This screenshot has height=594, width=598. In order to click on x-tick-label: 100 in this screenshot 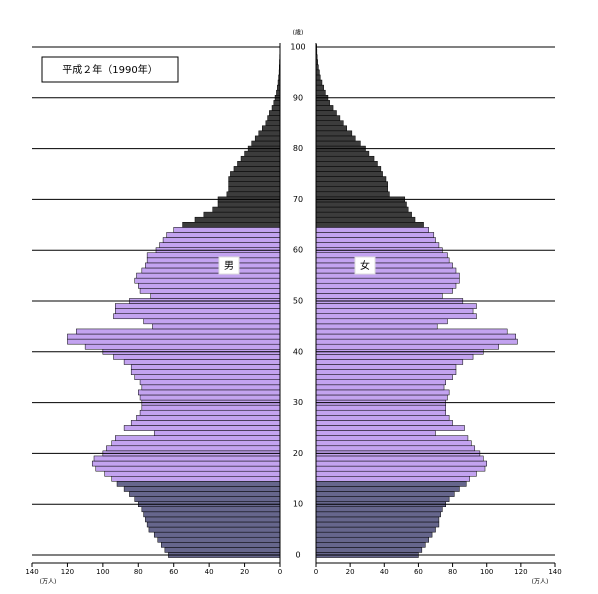, I will do `click(486, 572)`.